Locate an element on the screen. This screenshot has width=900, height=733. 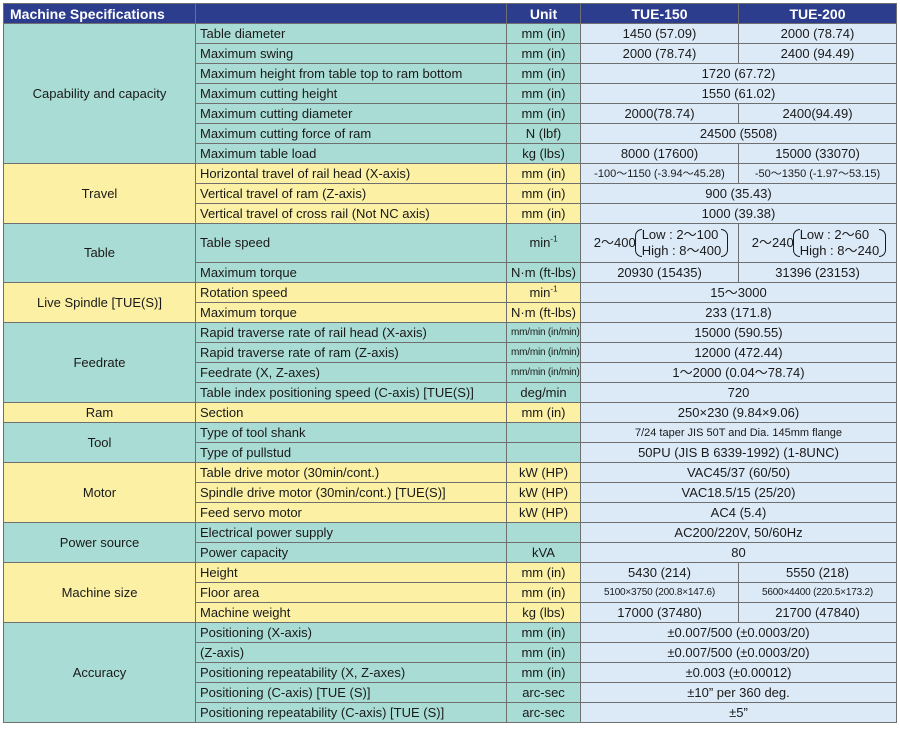
value-tue-150: -100～1150 (-3.94～45.28) is located at coordinates (659, 173).